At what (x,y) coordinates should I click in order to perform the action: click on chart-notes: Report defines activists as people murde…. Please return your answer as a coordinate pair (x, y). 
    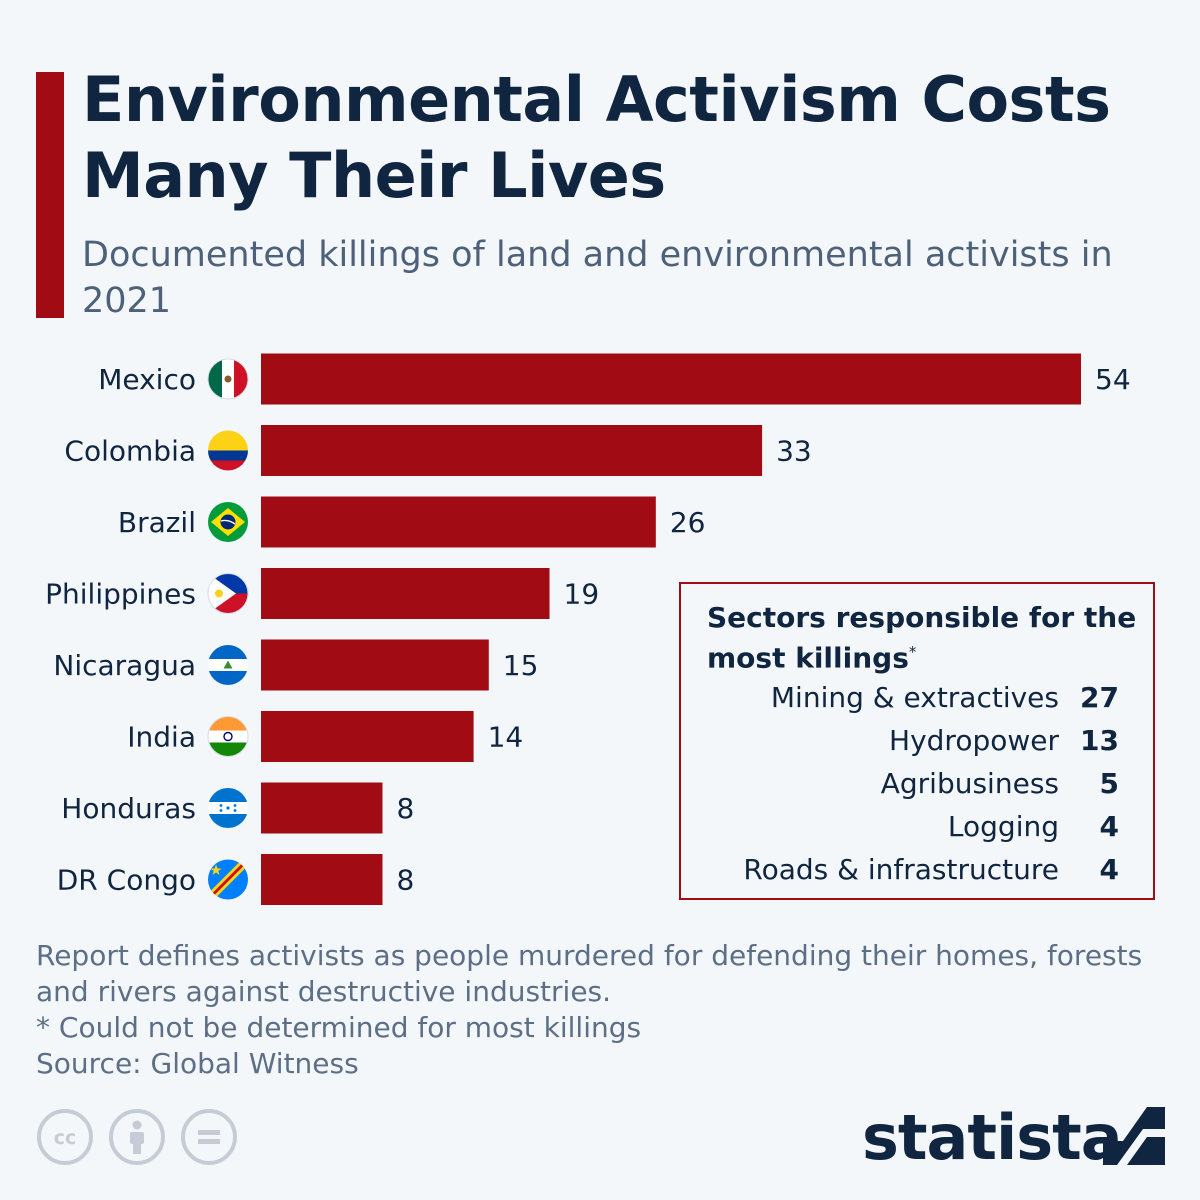
    Looking at the image, I should click on (596, 1010).